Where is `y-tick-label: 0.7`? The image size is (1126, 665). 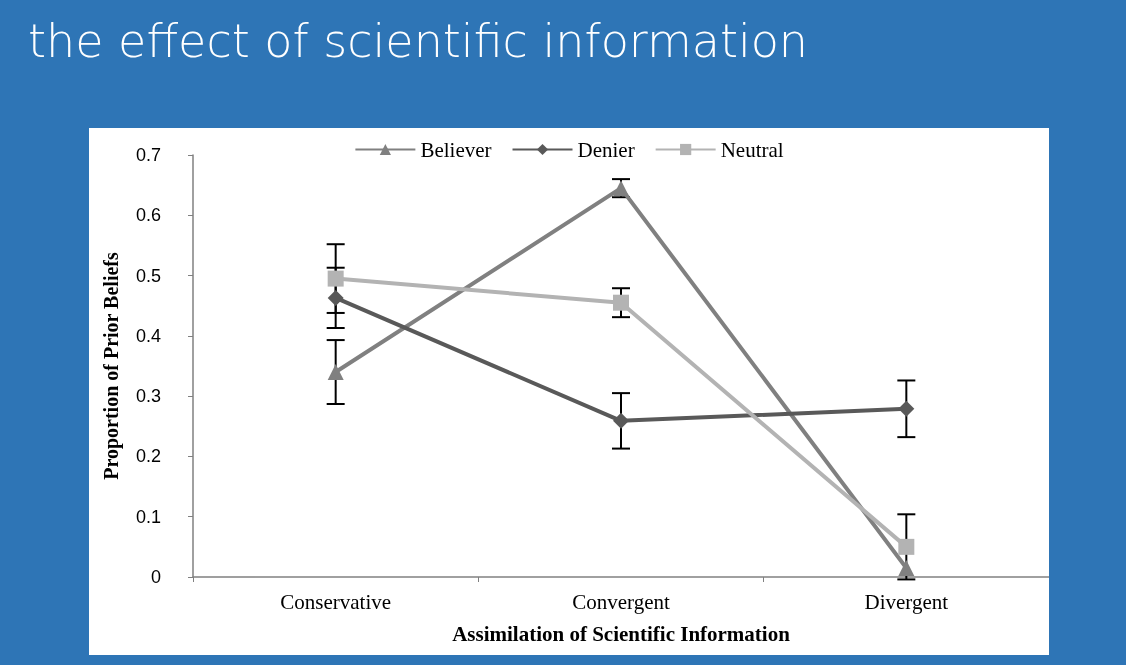 y-tick-label: 0.7 is located at coordinates (148, 155).